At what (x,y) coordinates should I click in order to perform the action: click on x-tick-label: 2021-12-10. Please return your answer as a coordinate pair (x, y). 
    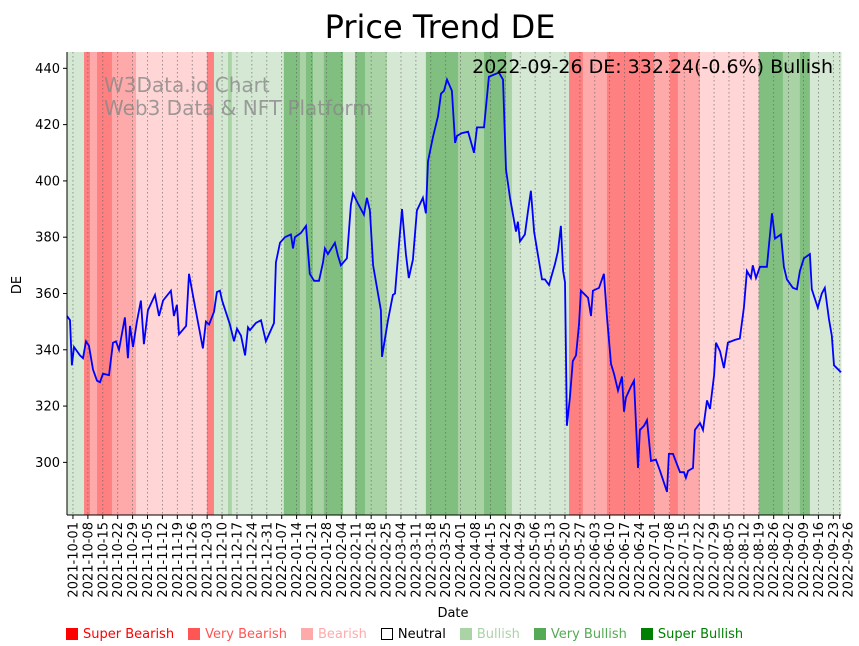
    Looking at the image, I should click on (223, 560).